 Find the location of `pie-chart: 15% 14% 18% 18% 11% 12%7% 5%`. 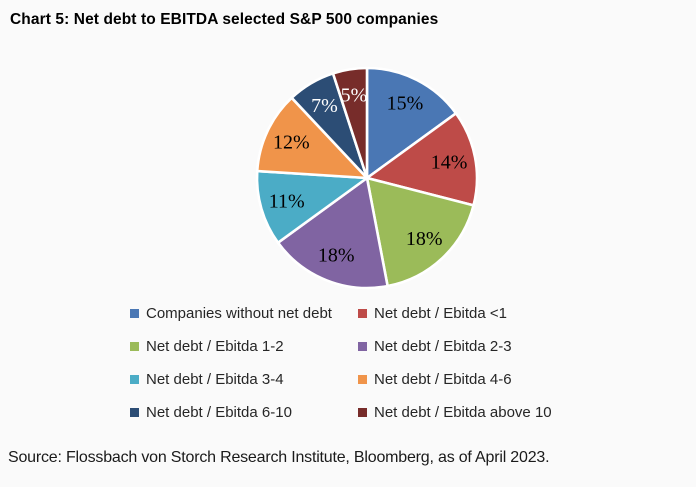

pie-chart: 15% 14% 18% 18% 11% 12%7% 5% is located at coordinates (367, 178).